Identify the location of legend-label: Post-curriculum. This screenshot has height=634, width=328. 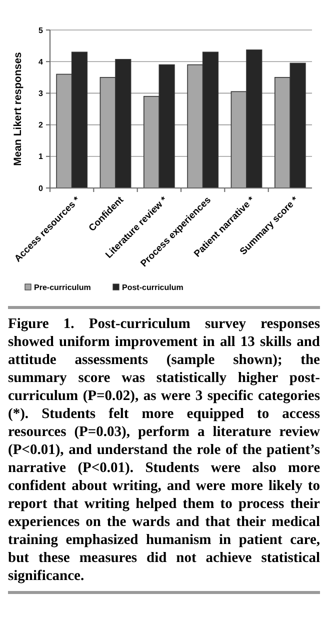
(153, 287).